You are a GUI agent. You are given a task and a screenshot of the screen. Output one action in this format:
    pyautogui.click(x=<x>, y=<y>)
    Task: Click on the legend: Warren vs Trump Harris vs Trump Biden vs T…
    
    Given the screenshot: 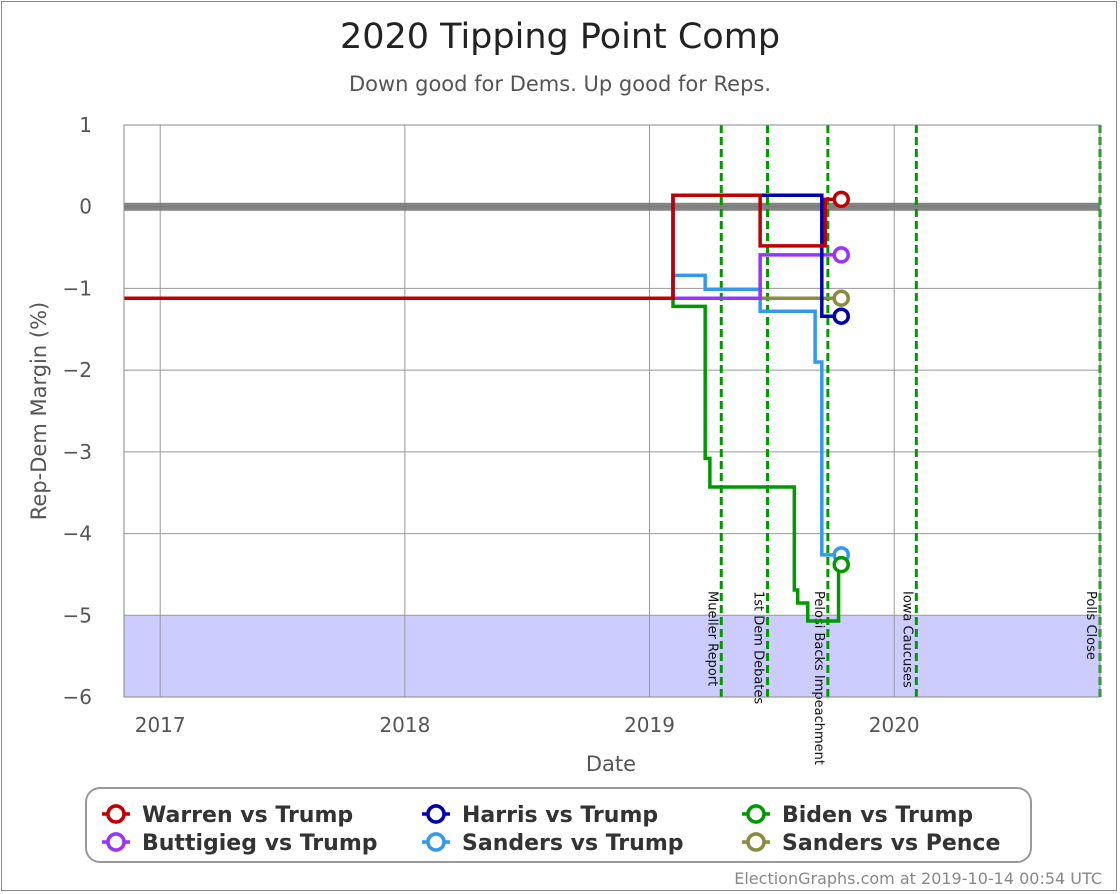 What is the action you would take?
    pyautogui.click(x=558, y=825)
    